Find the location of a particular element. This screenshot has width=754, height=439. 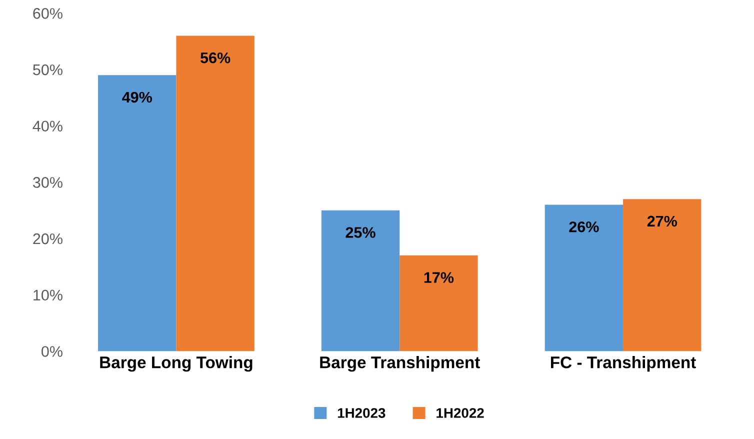

y-tick-label: 50% is located at coordinates (47, 70).